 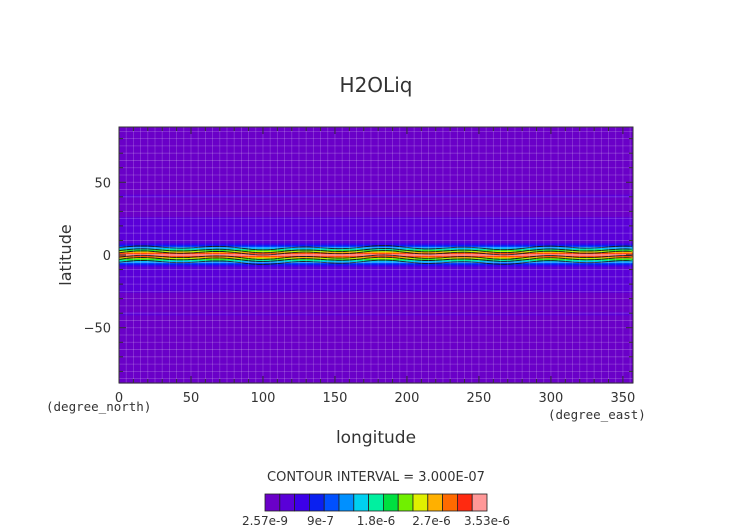 What do you see at coordinates (119, 398) in the screenshot?
I see `x-tick-label: 0` at bounding box center [119, 398].